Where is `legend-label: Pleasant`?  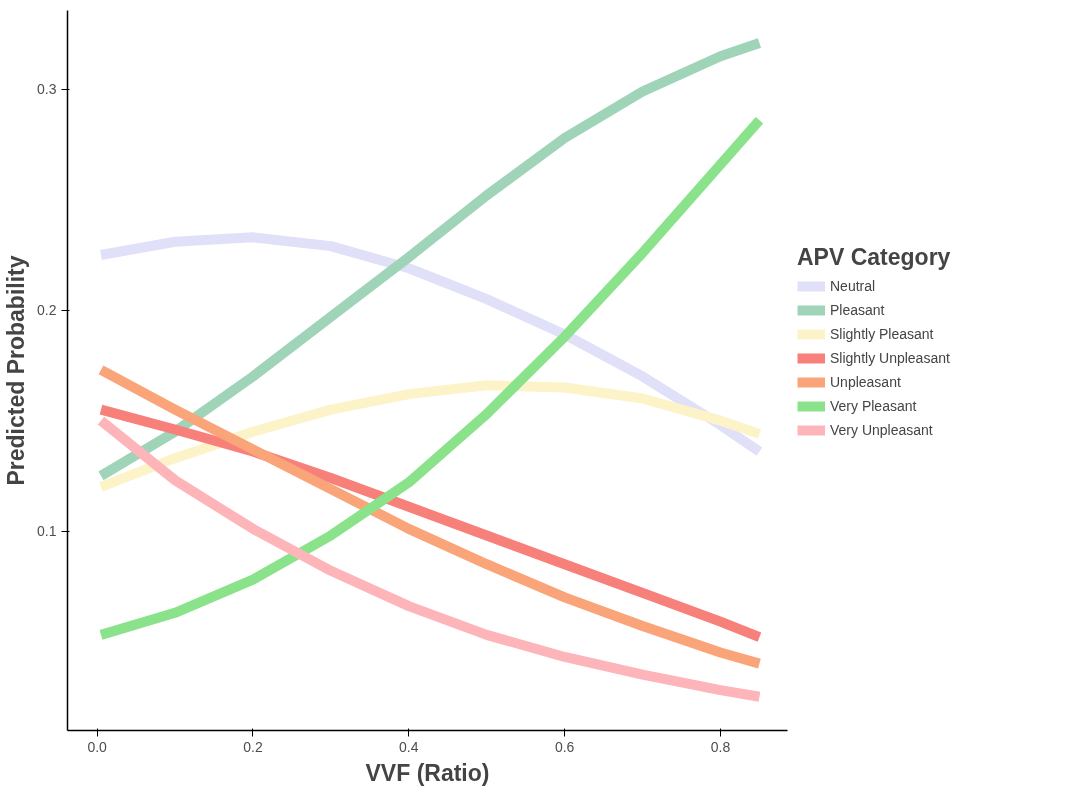
legend-label: Pleasant is located at coordinates (857, 310).